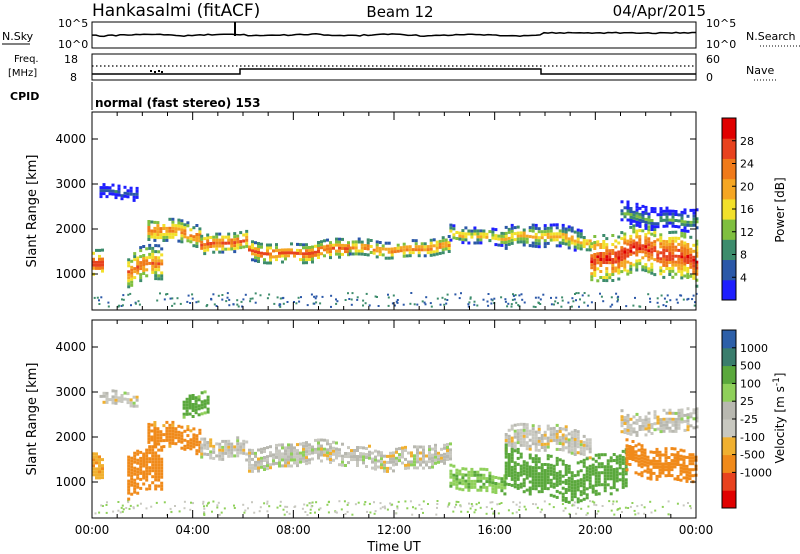 This screenshot has height=554, width=800. I want to click on frequency-trace, so click(394, 71).